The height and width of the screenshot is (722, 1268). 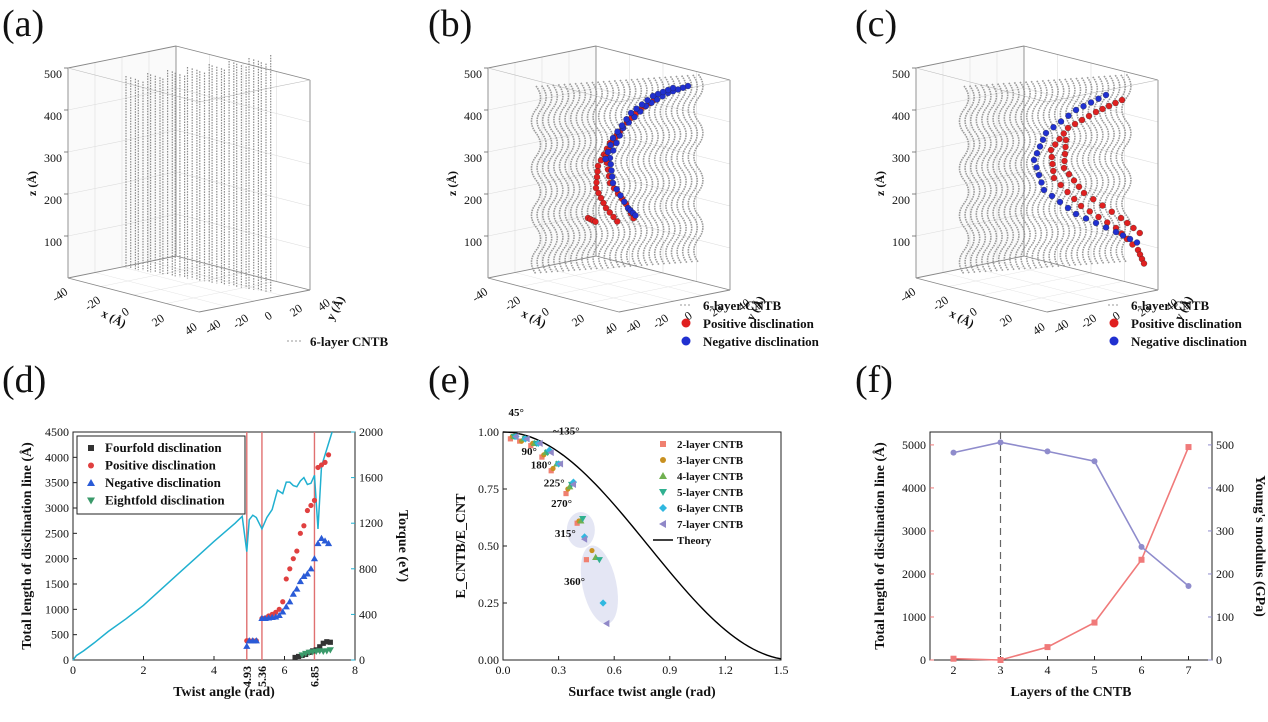 I want to click on y-tick-label: 2500, so click(x=57, y=533).